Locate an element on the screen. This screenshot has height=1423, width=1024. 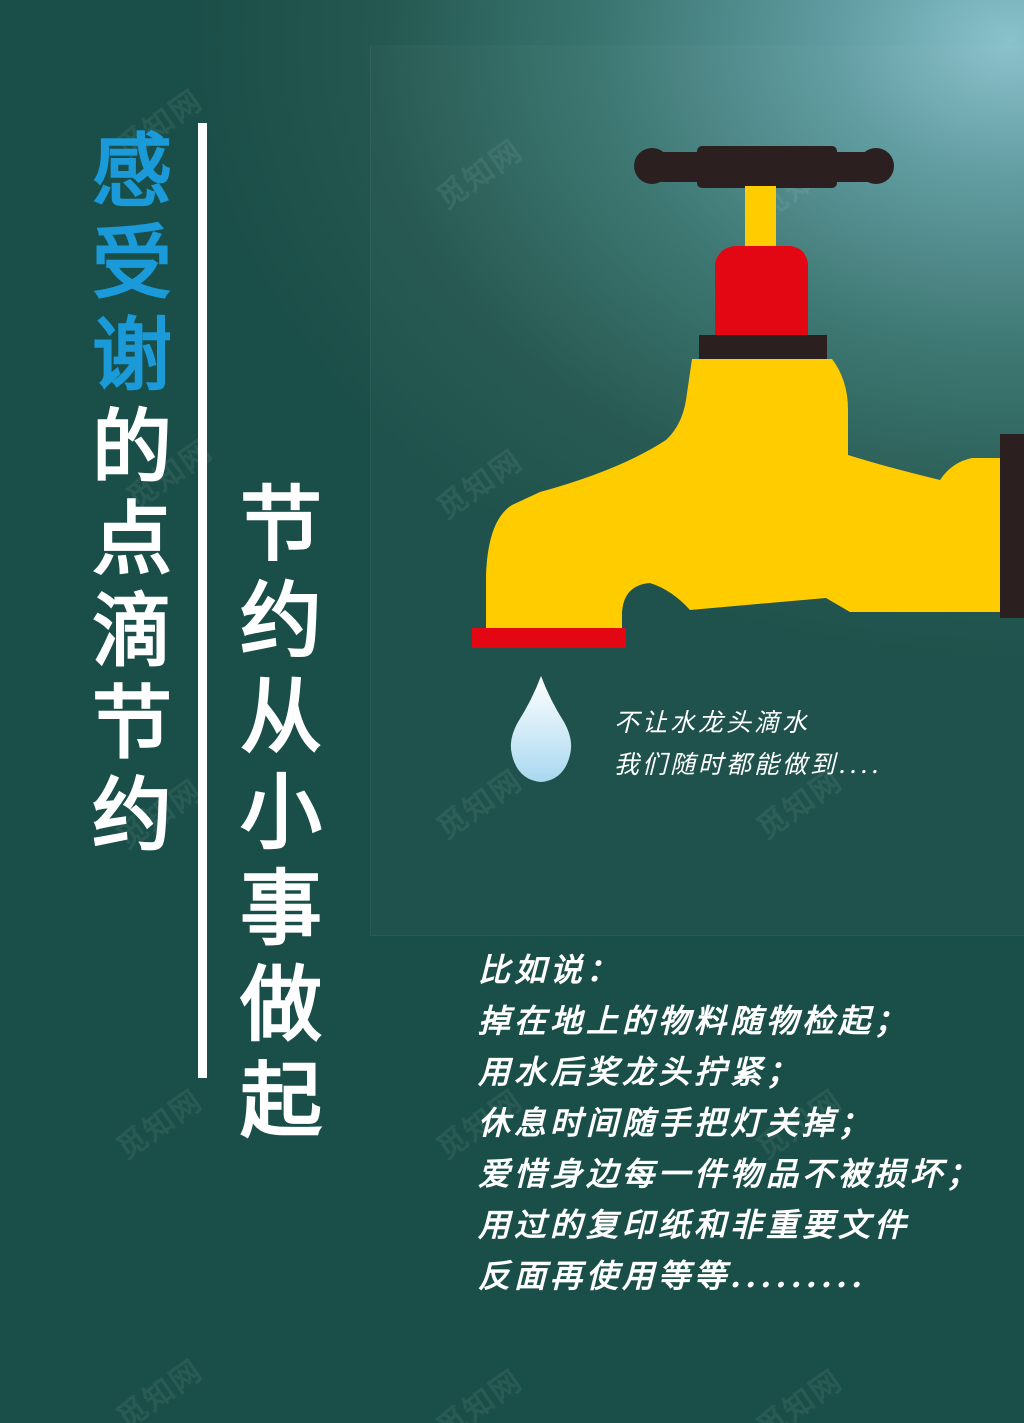
slogan-char: 事 is located at coordinates (281, 909).